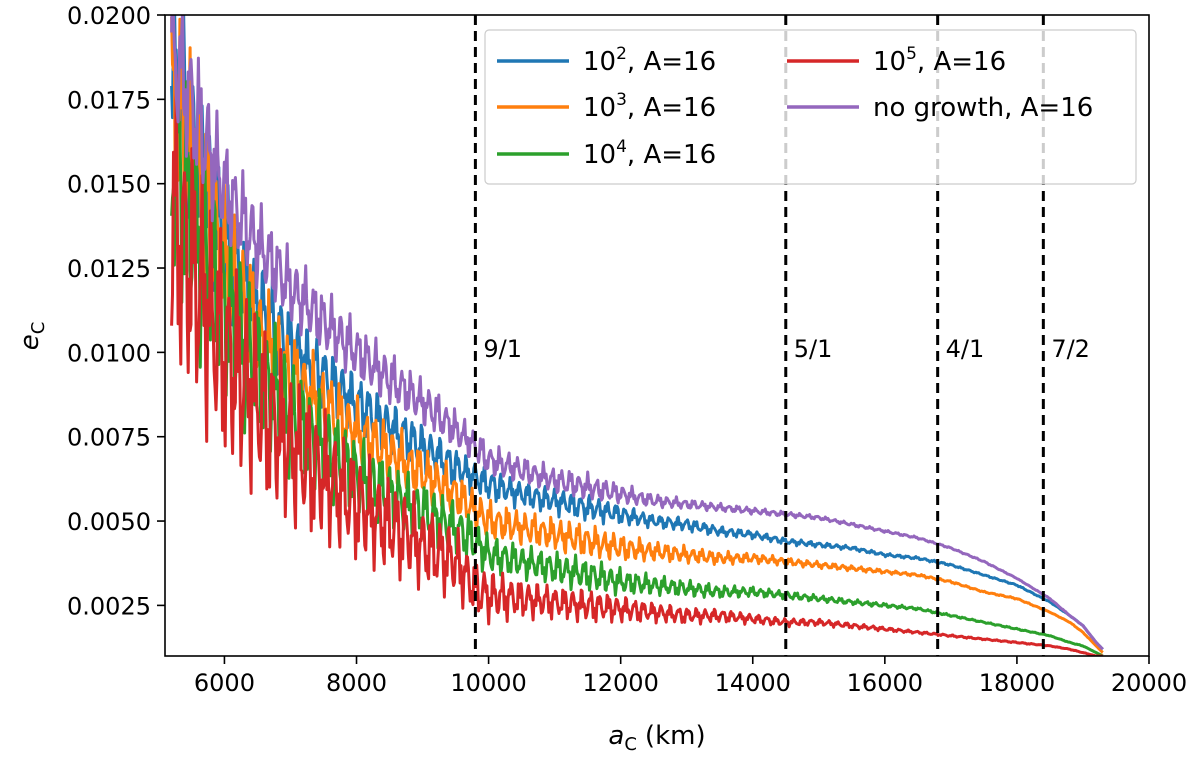 This screenshot has height=758, width=1200. What do you see at coordinates (649, 106) in the screenshot?
I see `legend-label-1e3: 103, A=16` at bounding box center [649, 106].